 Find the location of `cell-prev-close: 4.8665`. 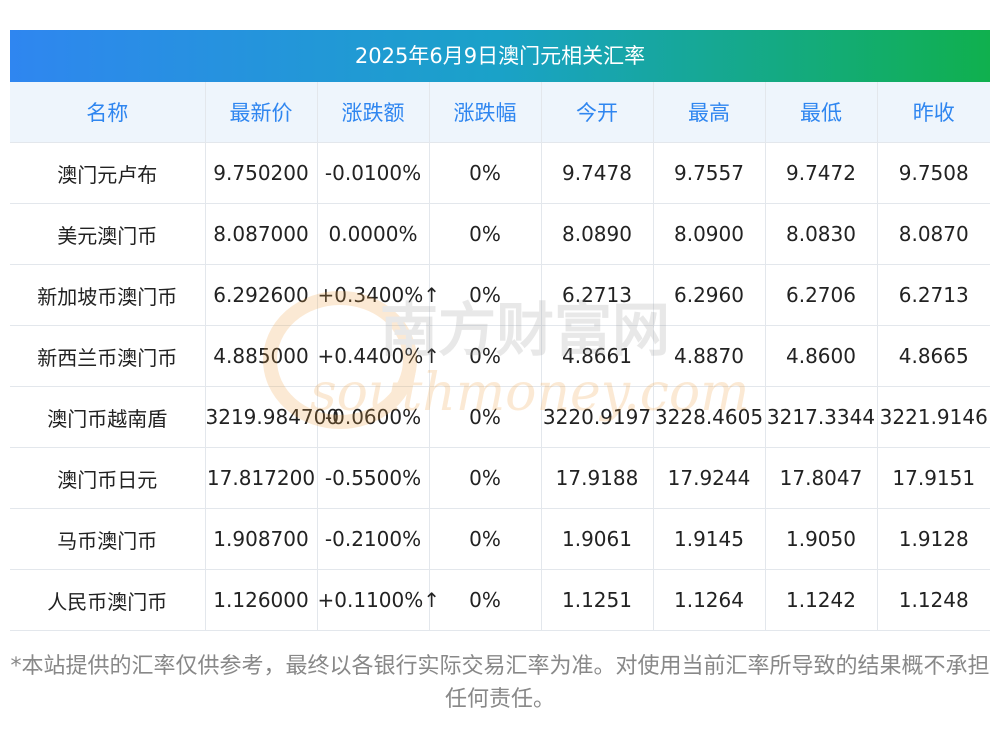

cell-prev-close: 4.8665 is located at coordinates (933, 356).